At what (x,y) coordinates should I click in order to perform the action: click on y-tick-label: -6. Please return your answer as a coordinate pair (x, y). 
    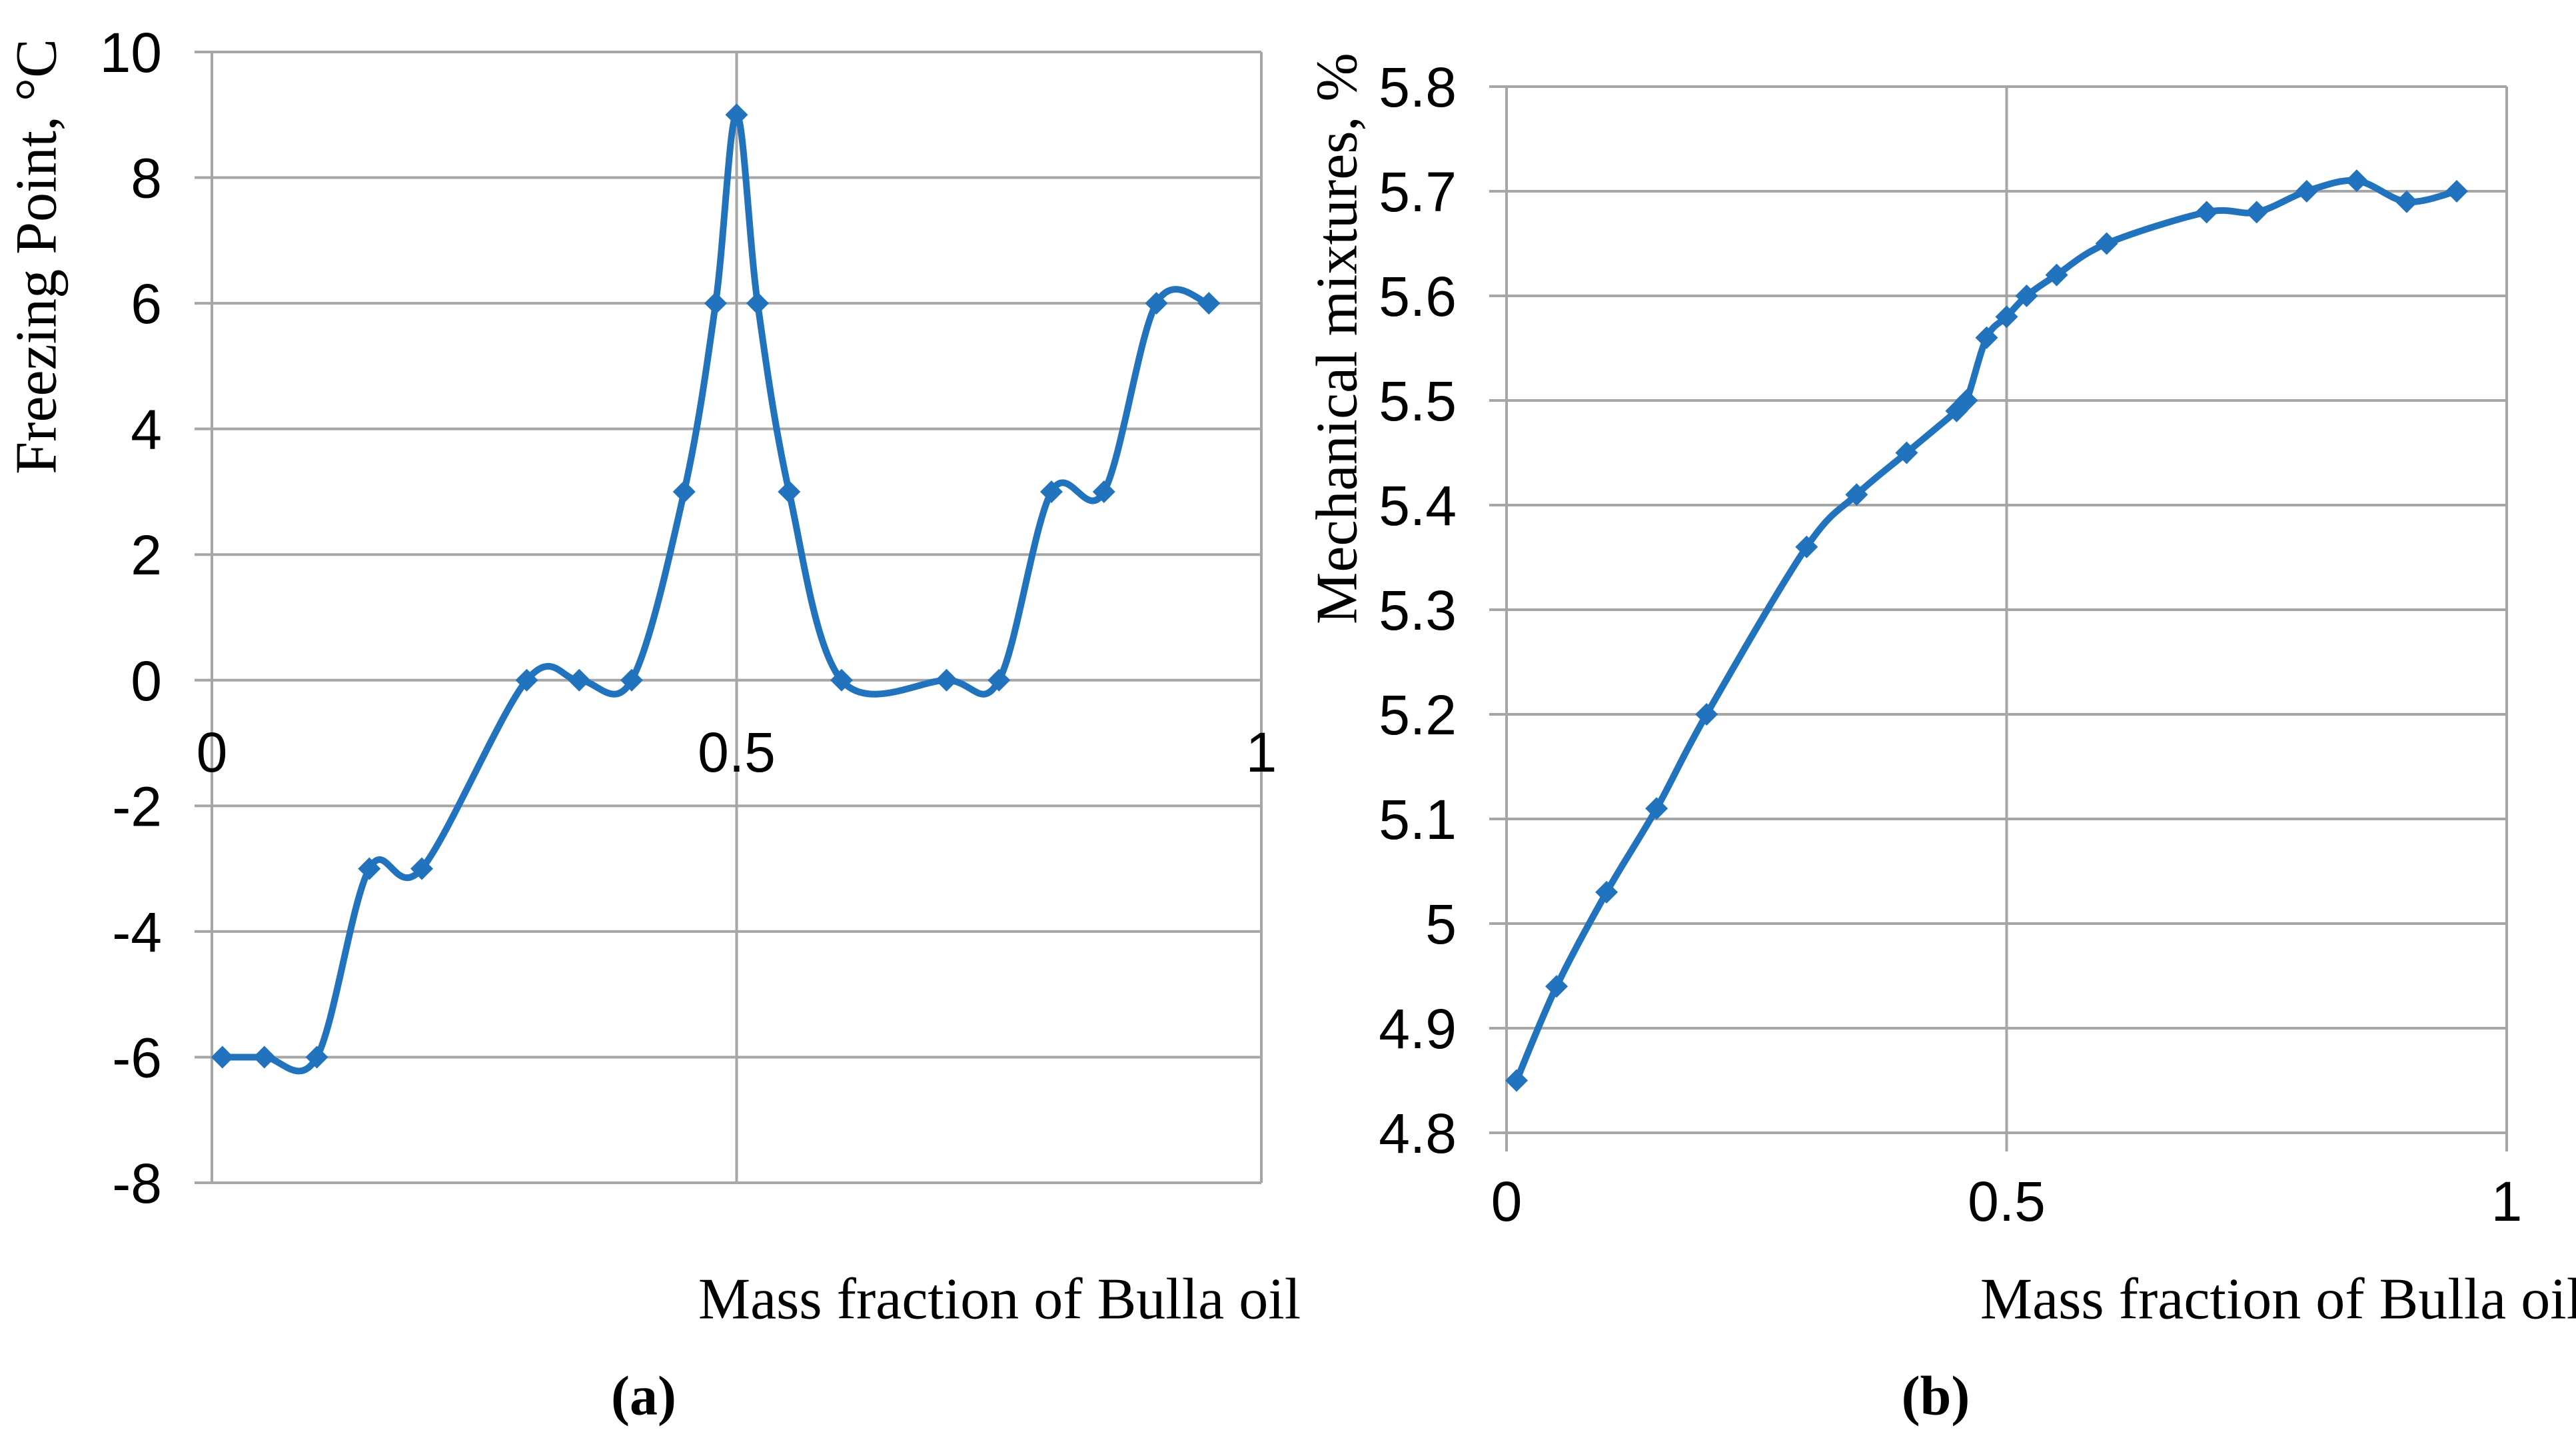
    Looking at the image, I should click on (137, 1058).